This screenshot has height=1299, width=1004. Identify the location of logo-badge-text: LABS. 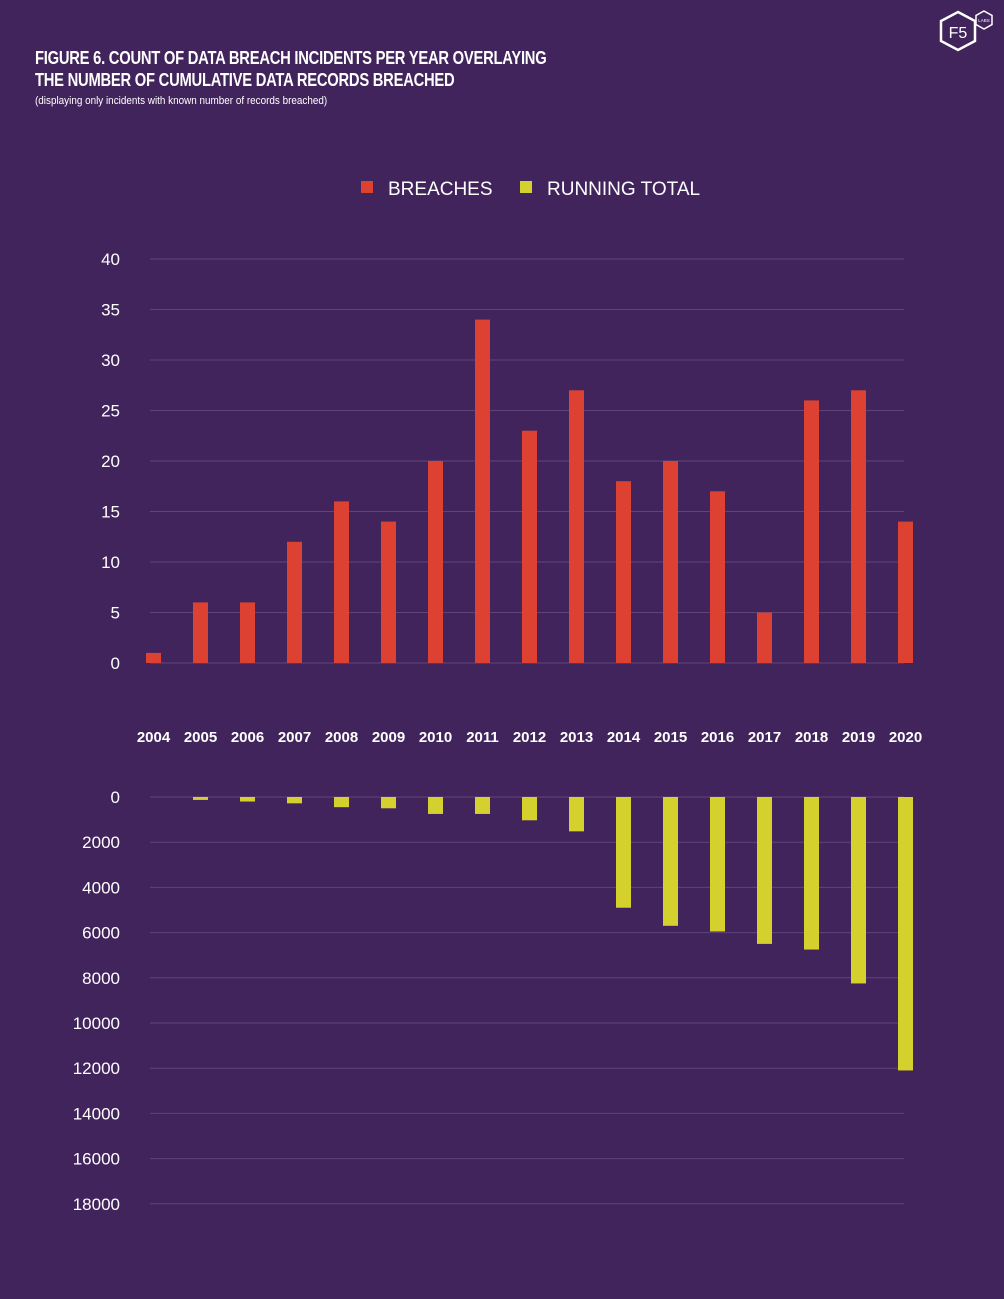
(984, 20).